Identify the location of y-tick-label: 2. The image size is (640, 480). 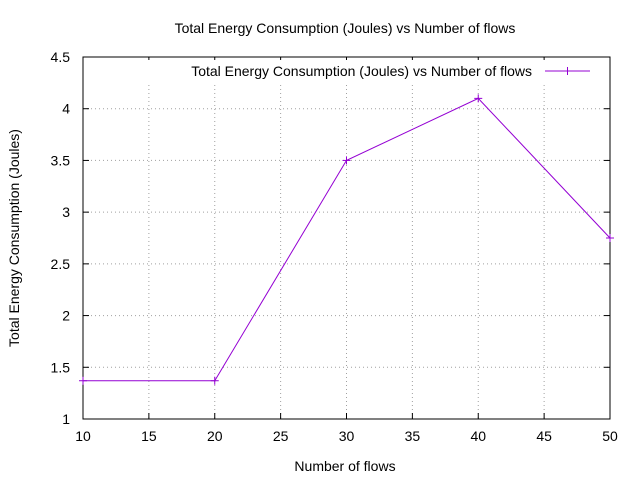
(66, 316).